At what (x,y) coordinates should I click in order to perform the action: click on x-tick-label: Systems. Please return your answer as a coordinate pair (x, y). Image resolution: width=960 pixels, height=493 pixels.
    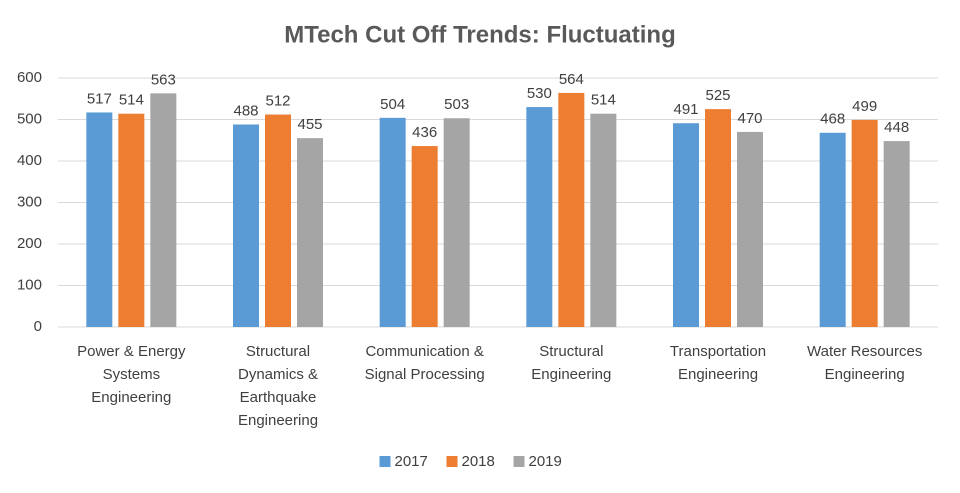
    Looking at the image, I should click on (132, 374).